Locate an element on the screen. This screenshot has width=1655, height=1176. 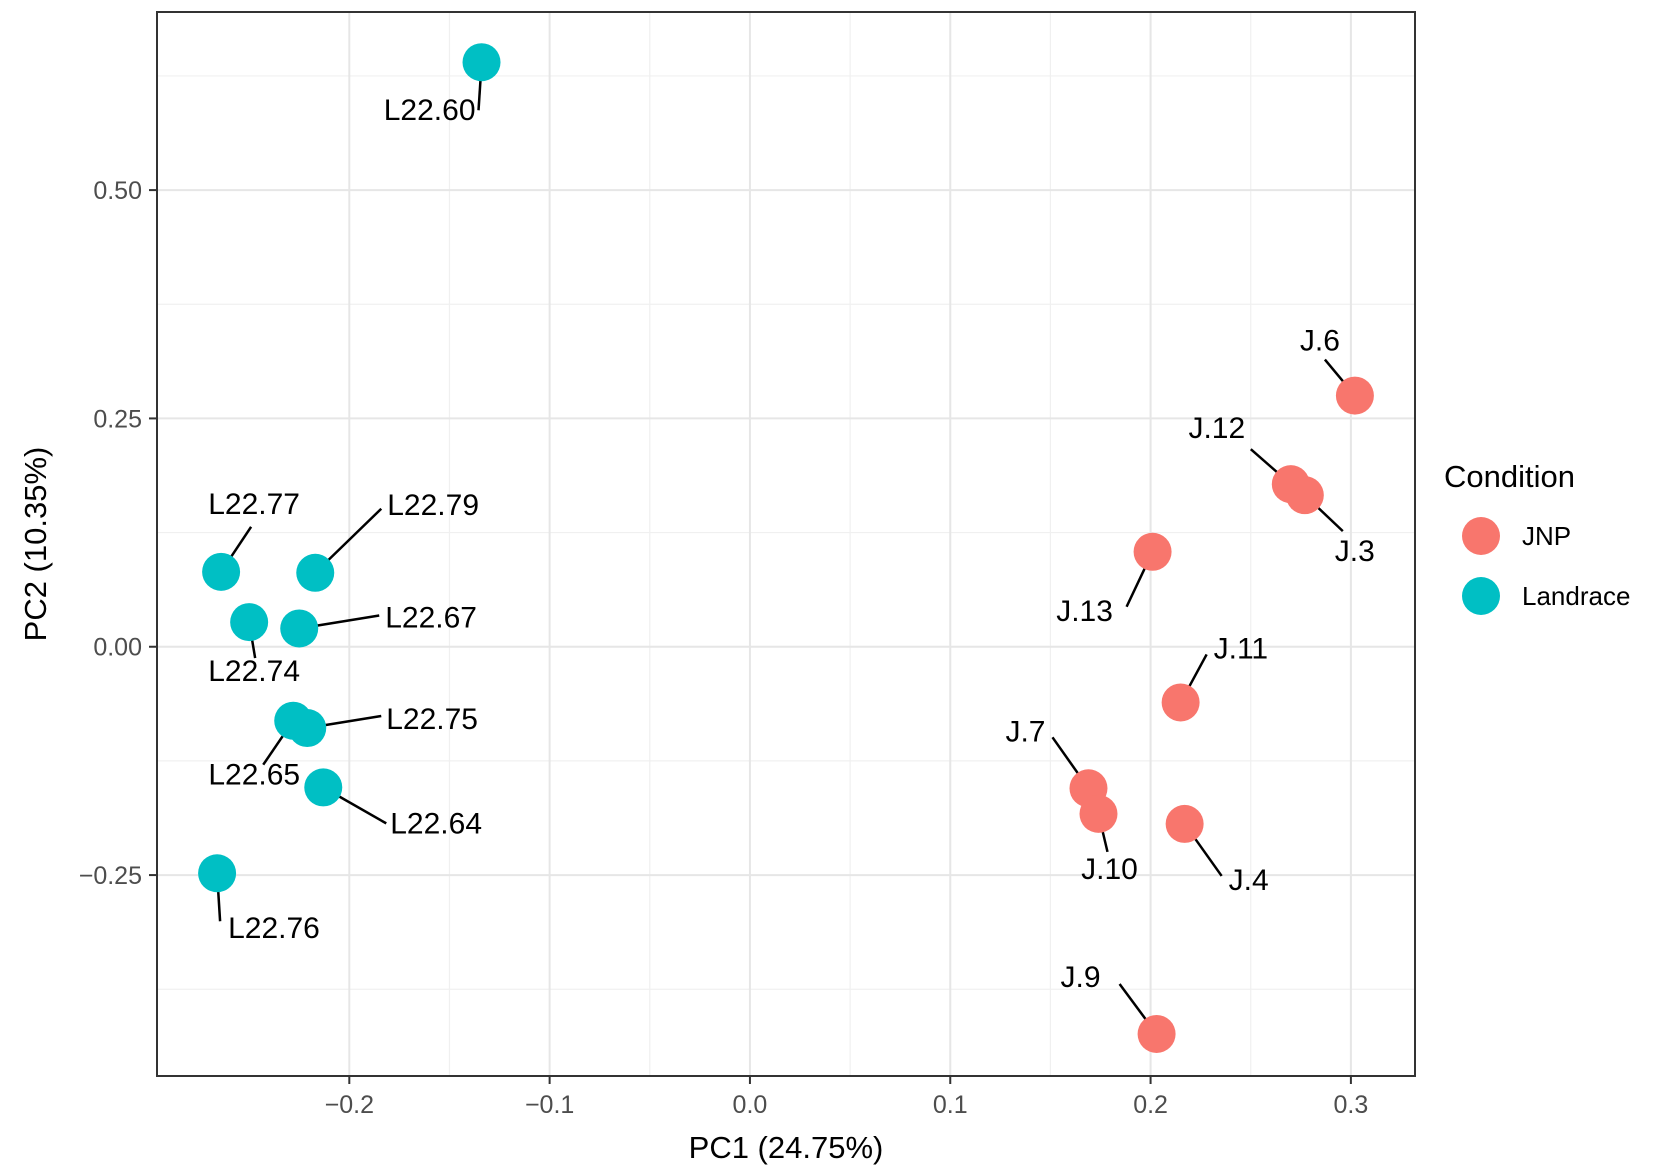
y-axis-title: PC2 (10.35%) is located at coordinates (35, 544).